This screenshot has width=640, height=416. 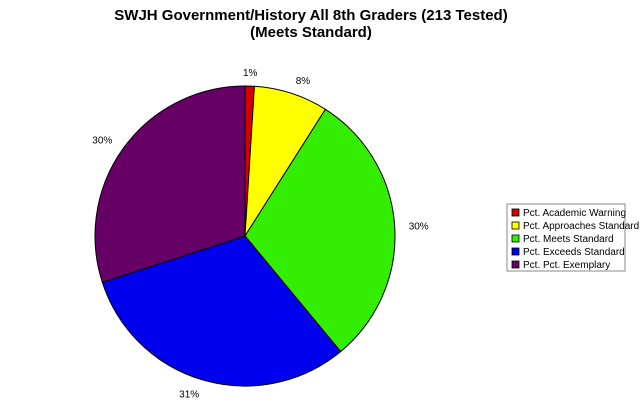 I want to click on legend-label-2: Pct. Approaches Standard, so click(x=581, y=226).